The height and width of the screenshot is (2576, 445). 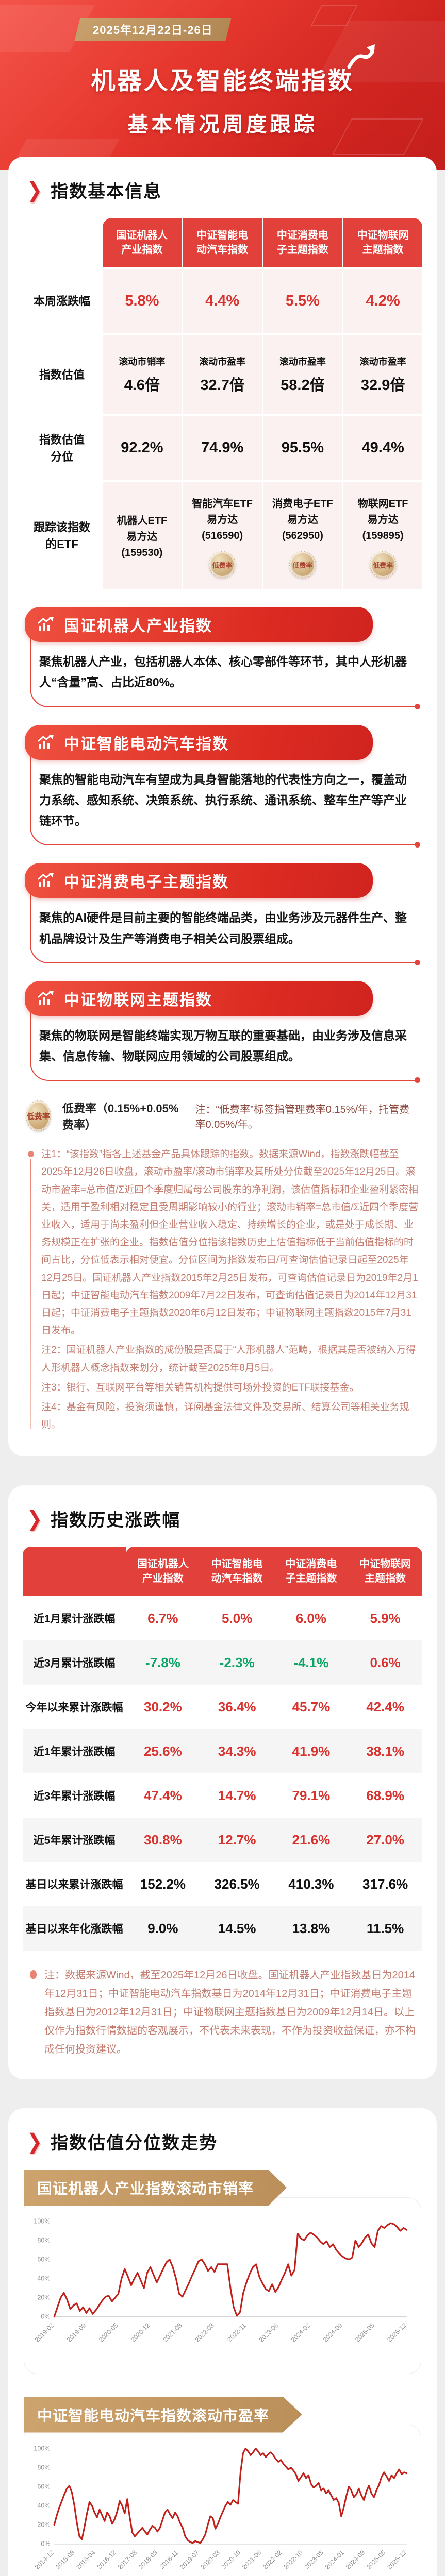 What do you see at coordinates (364, 2333) in the screenshot?
I see `x-axis-tick: 2025-05` at bounding box center [364, 2333].